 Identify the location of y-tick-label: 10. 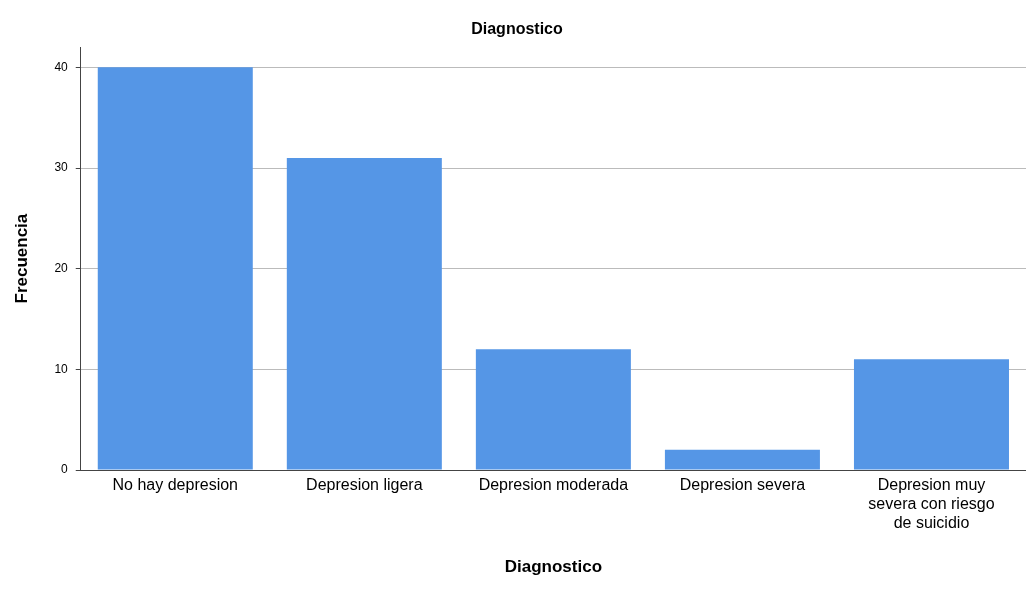
(61, 368).